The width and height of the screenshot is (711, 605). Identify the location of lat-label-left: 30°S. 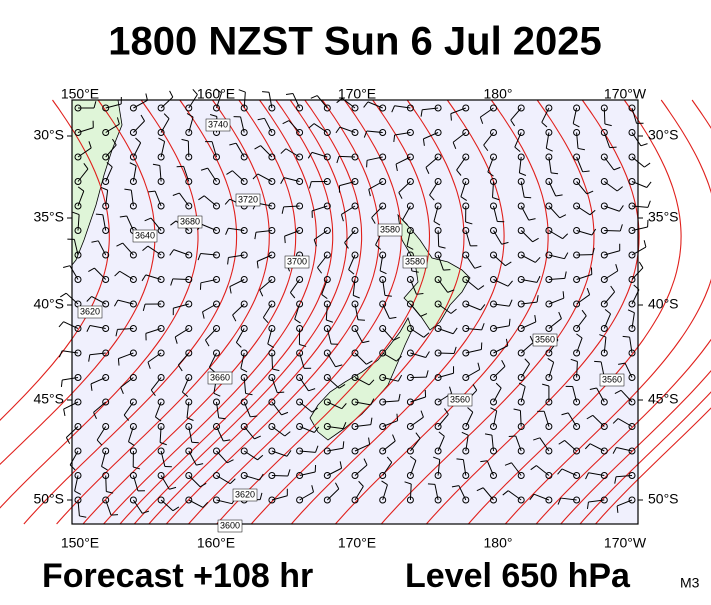
(48, 135).